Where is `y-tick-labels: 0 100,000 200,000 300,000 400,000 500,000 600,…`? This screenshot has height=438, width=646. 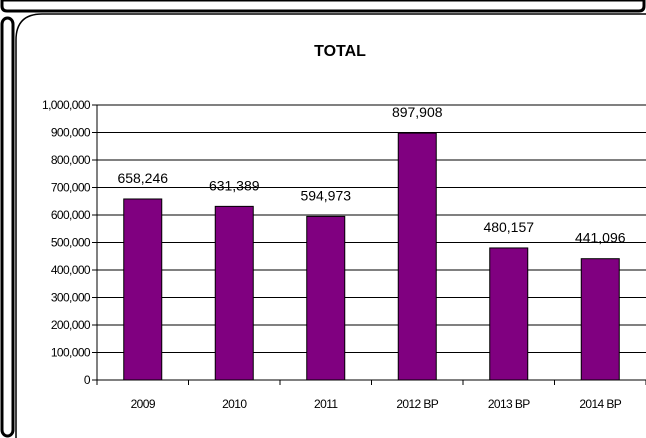 y-tick-labels: 0 100,000 200,000 300,000 400,000 500,000 600,… is located at coordinates (67, 242).